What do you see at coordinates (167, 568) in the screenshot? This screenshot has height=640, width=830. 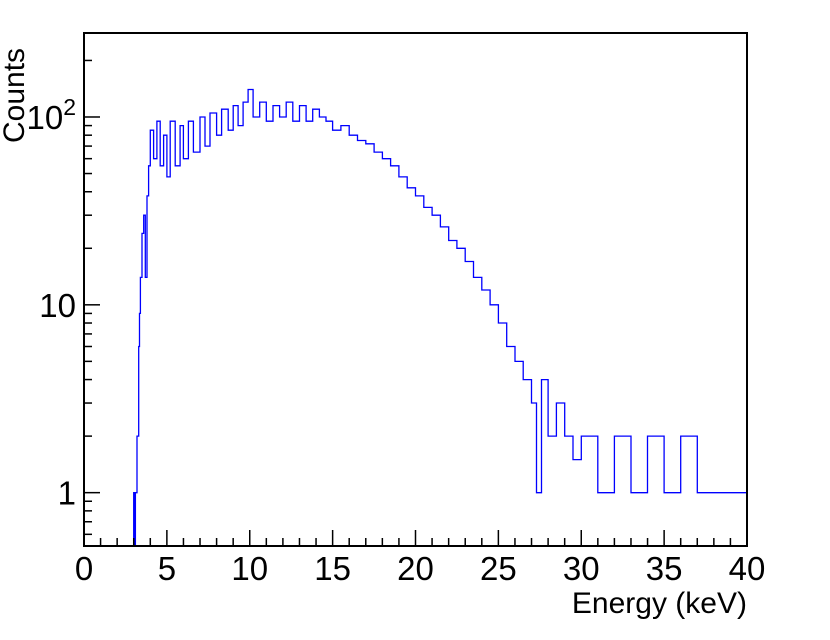 I see `x-tick-label: 5` at bounding box center [167, 568].